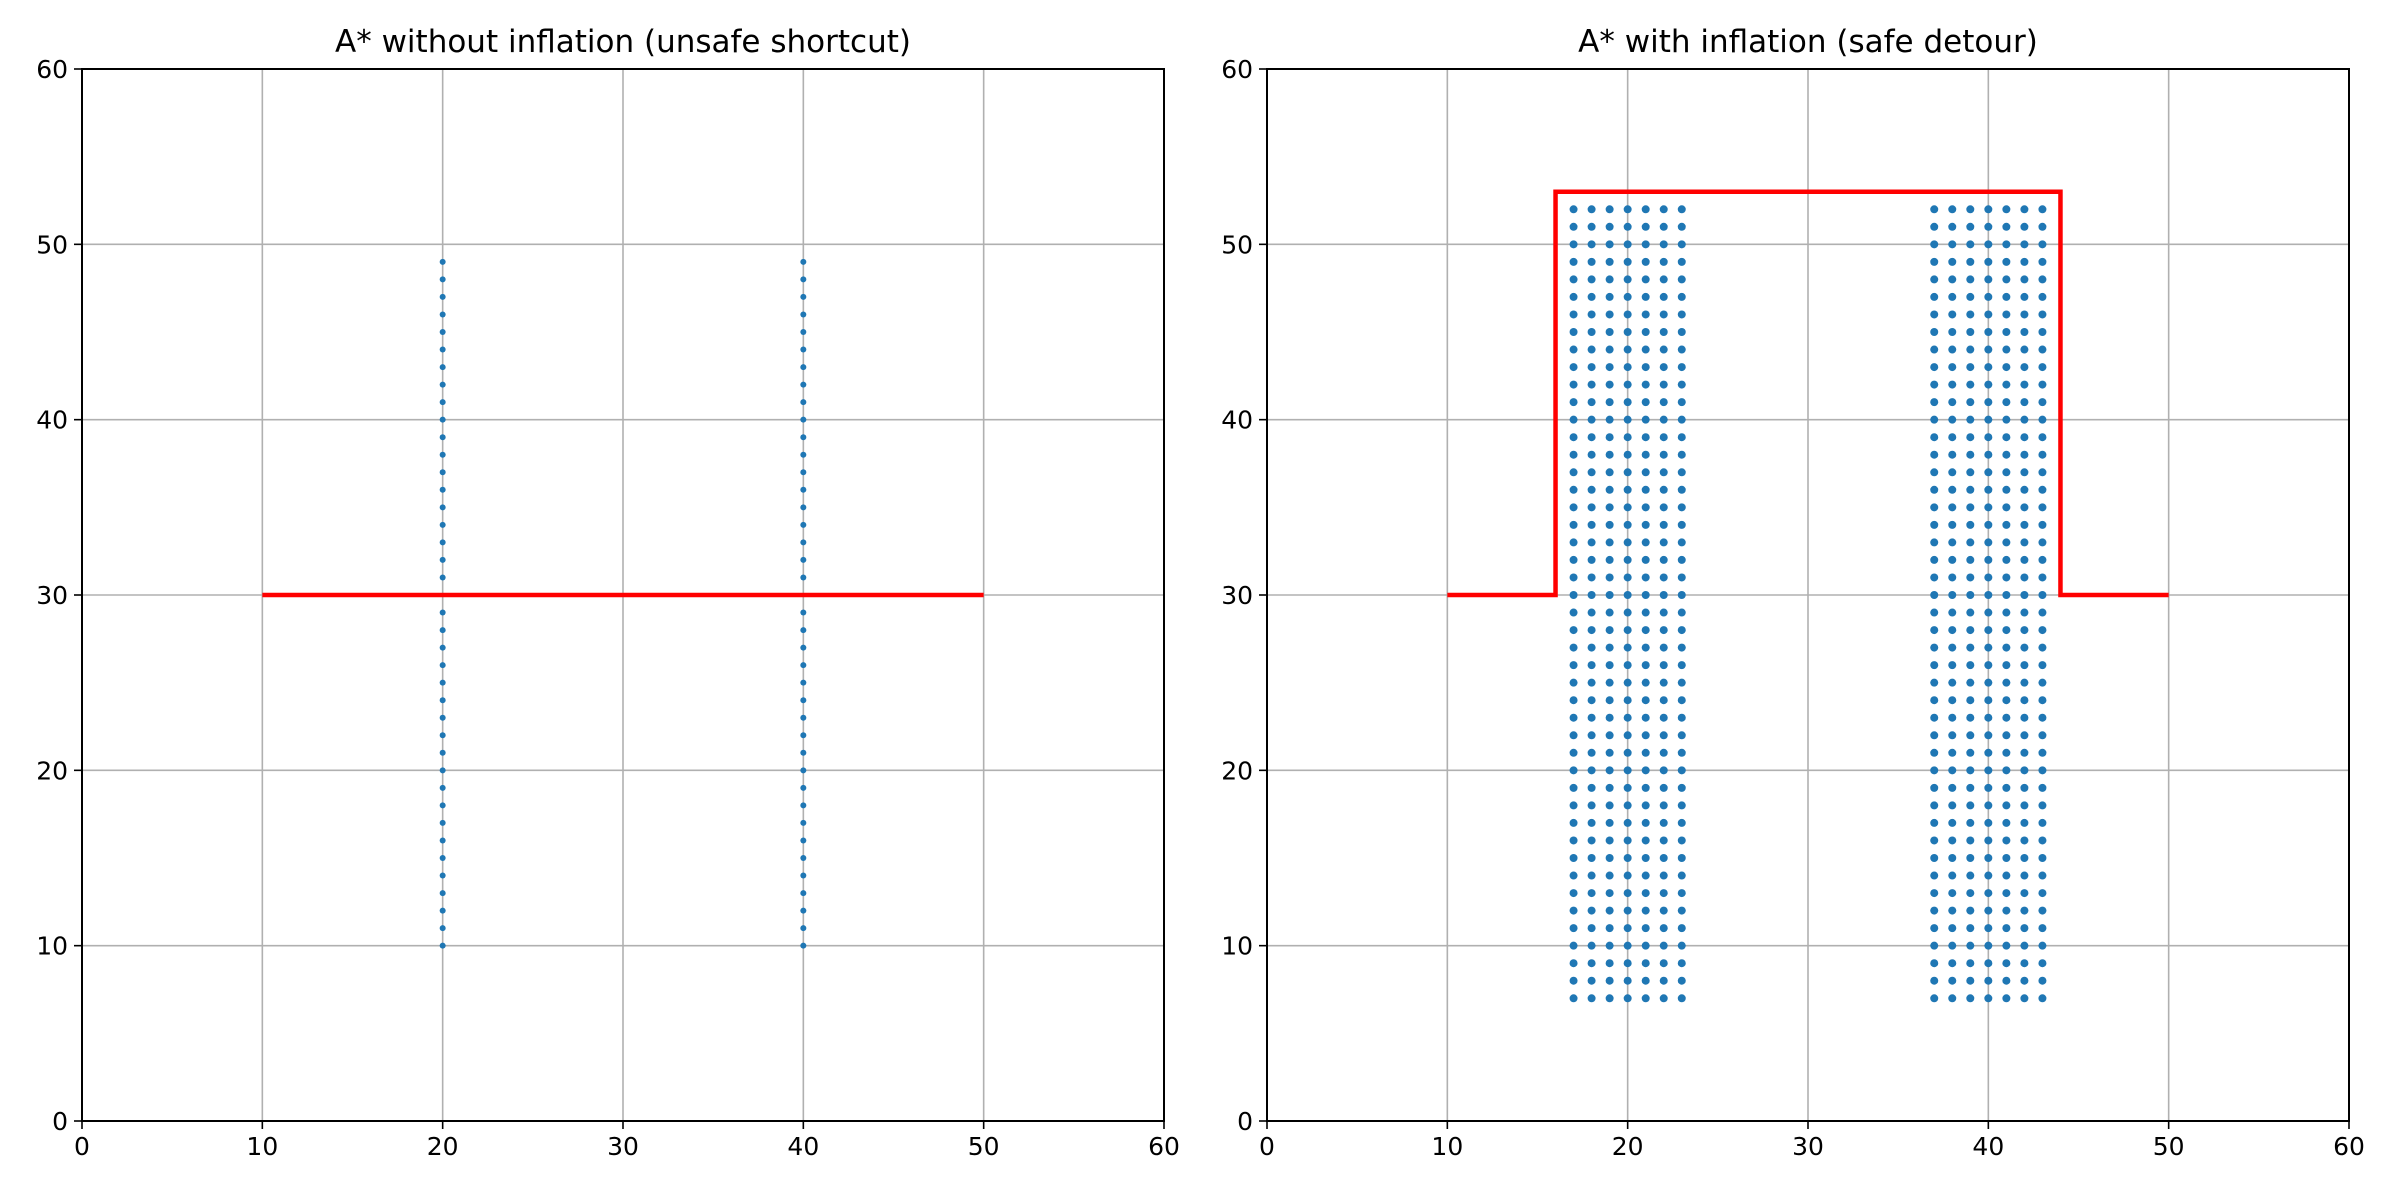 The height and width of the screenshot is (1184, 2381). What do you see at coordinates (1628, 1146) in the screenshot?
I see `x-tick-label: 20` at bounding box center [1628, 1146].